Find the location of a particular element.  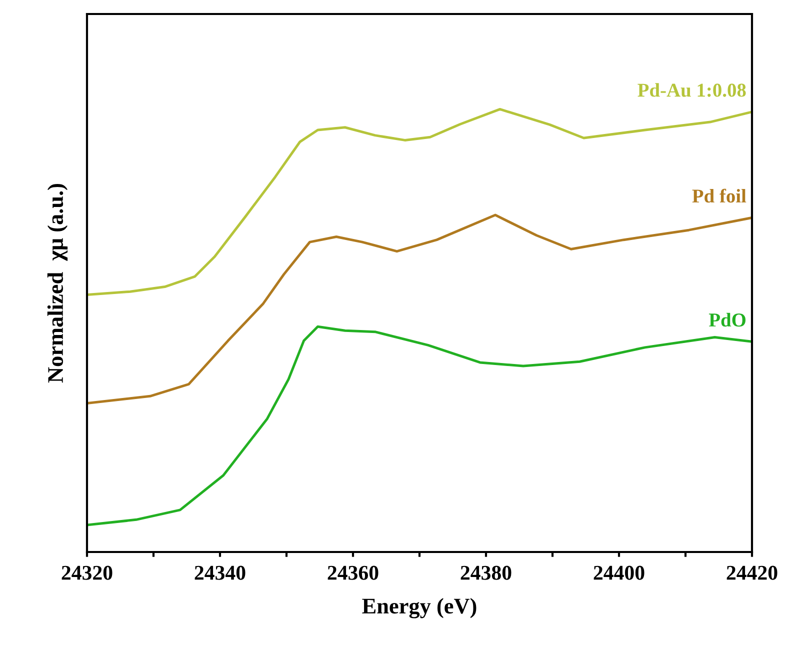

x-tick-label: 24380 is located at coordinates (486, 573).